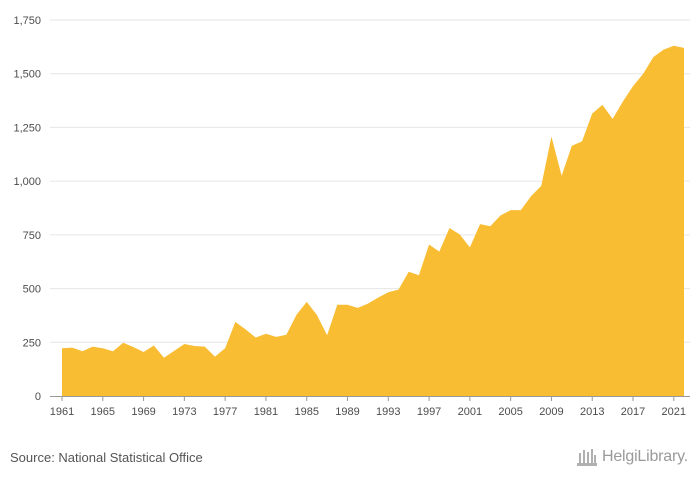 The height and width of the screenshot is (483, 700). I want to click on x-tick-label: 2005, so click(510, 412).